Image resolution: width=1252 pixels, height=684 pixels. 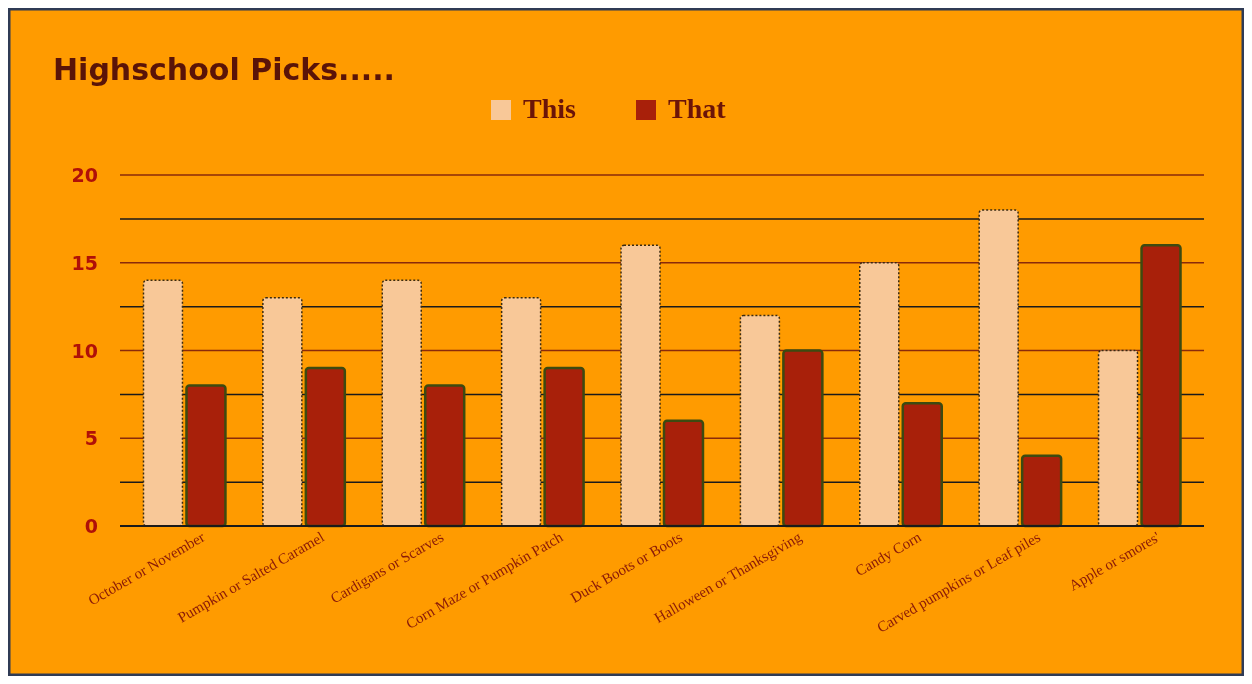 I want to click on y-tick-label: 20, so click(x=84, y=175).